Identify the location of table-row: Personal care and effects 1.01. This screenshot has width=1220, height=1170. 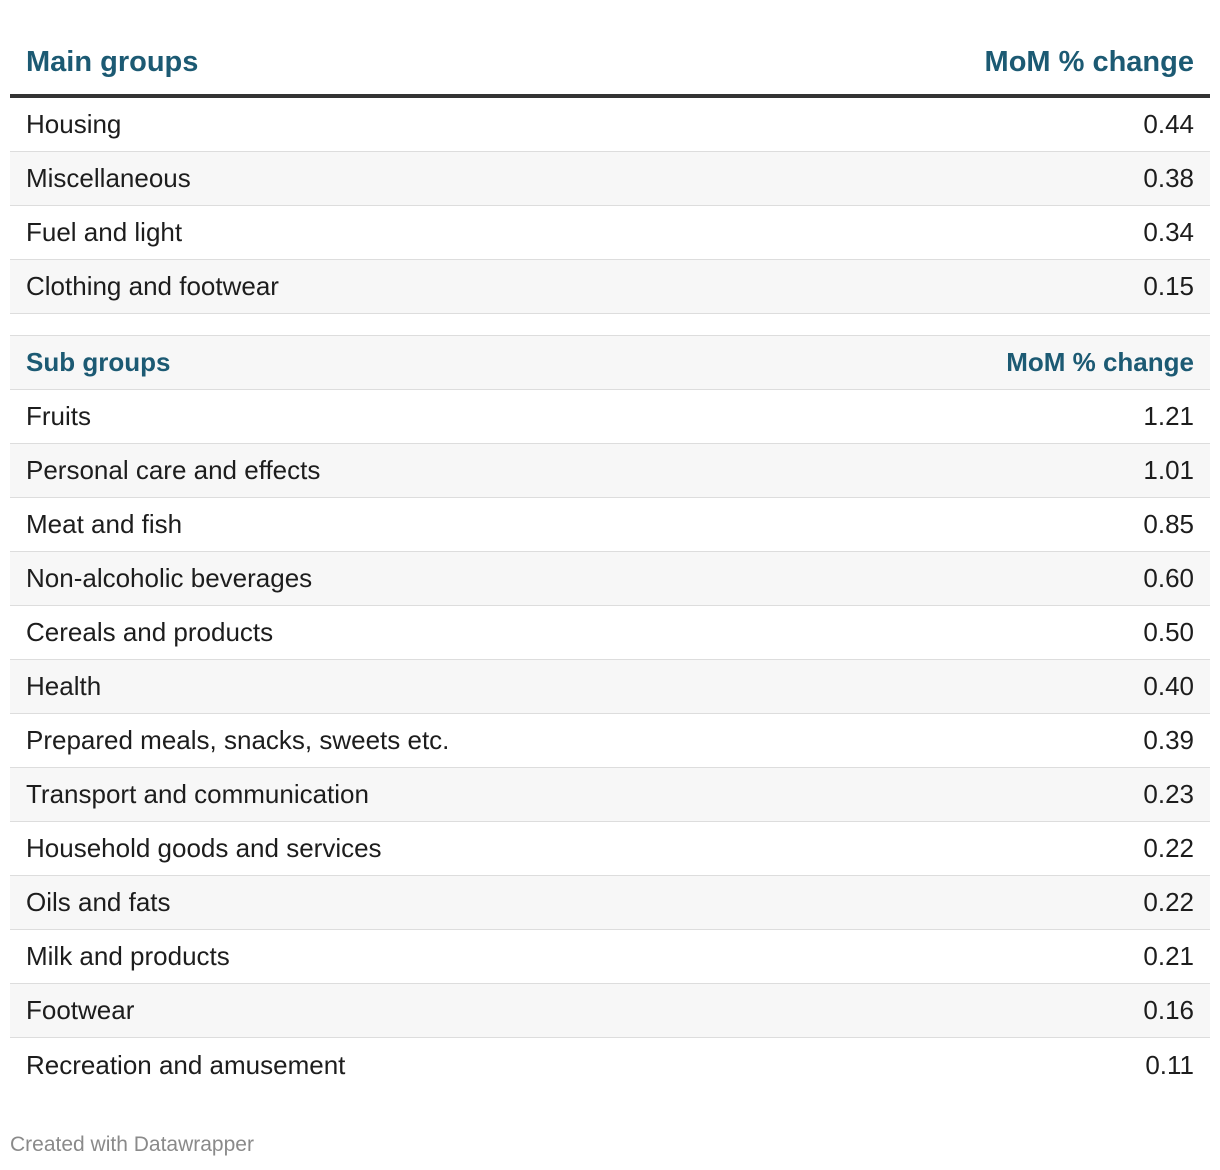
(610, 471).